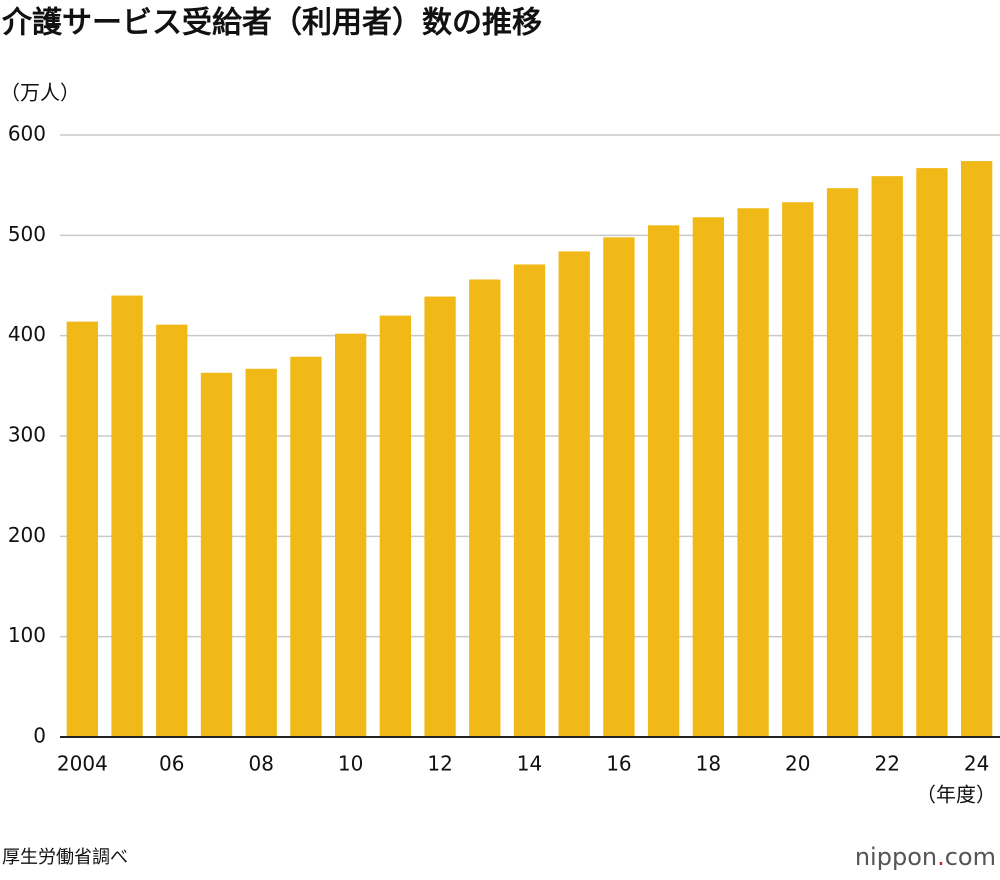  What do you see at coordinates (39, 736) in the screenshot?
I see `y-tick-label: 0` at bounding box center [39, 736].